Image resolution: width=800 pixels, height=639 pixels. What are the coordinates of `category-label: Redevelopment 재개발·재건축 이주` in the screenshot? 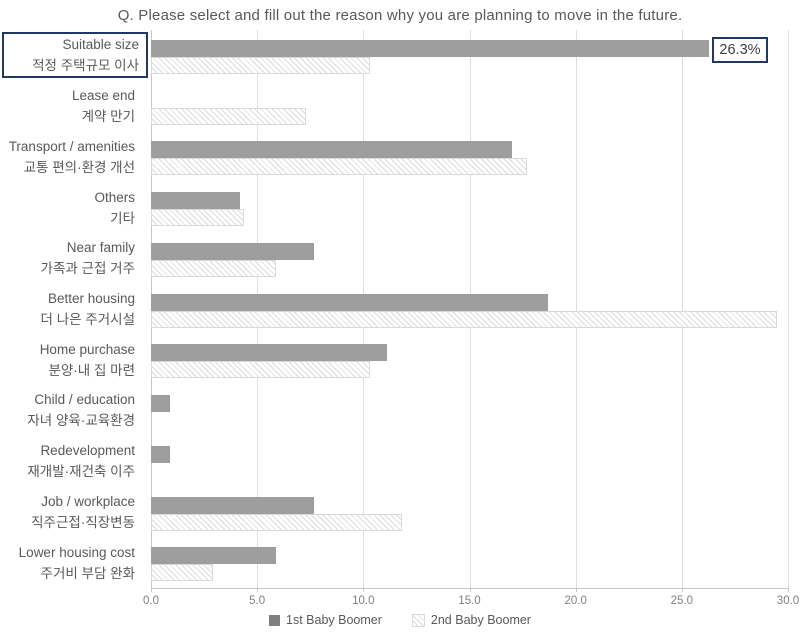 It's located at (71, 461).